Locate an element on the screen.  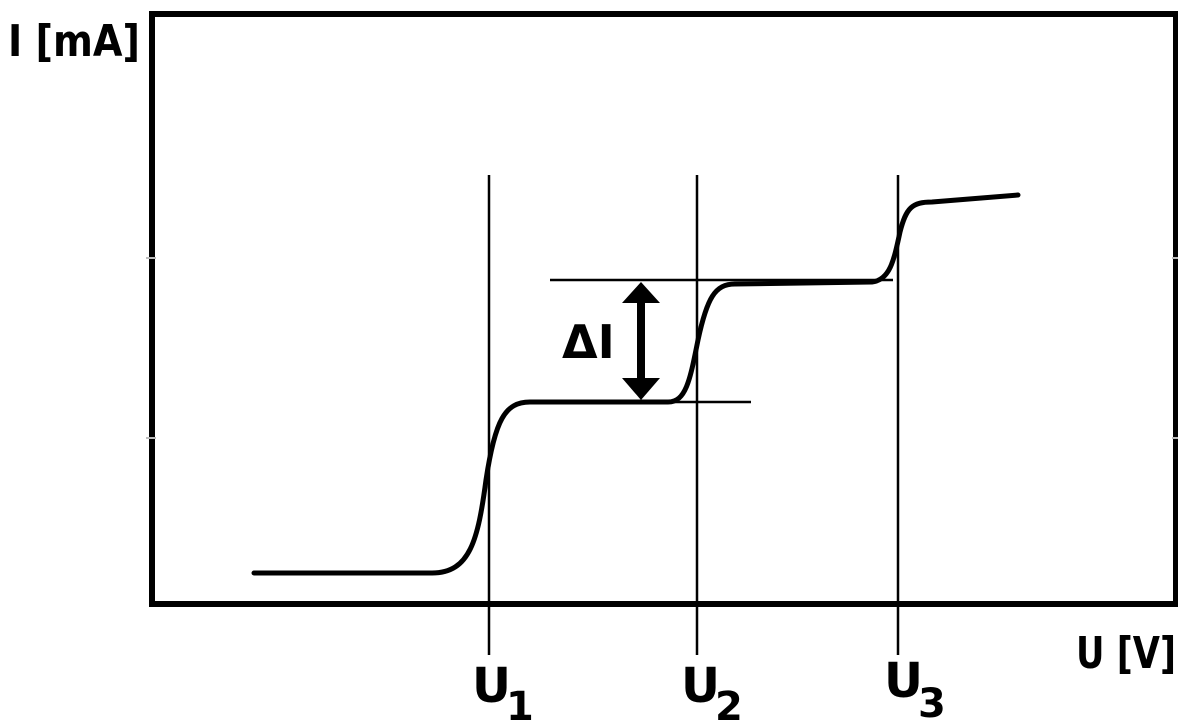
y-axis-label: I [mA] is located at coordinates (74, 41).